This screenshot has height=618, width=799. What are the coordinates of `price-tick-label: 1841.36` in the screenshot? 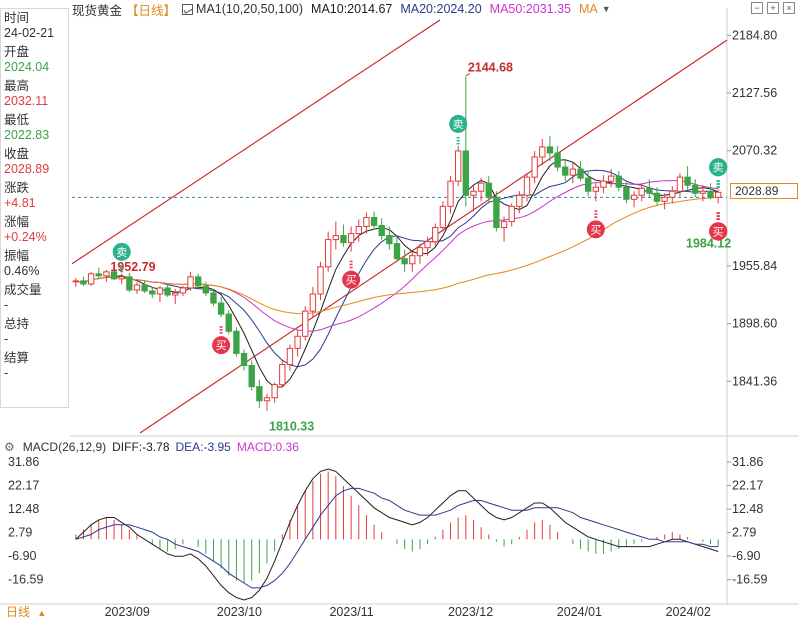 It's located at (754, 381).